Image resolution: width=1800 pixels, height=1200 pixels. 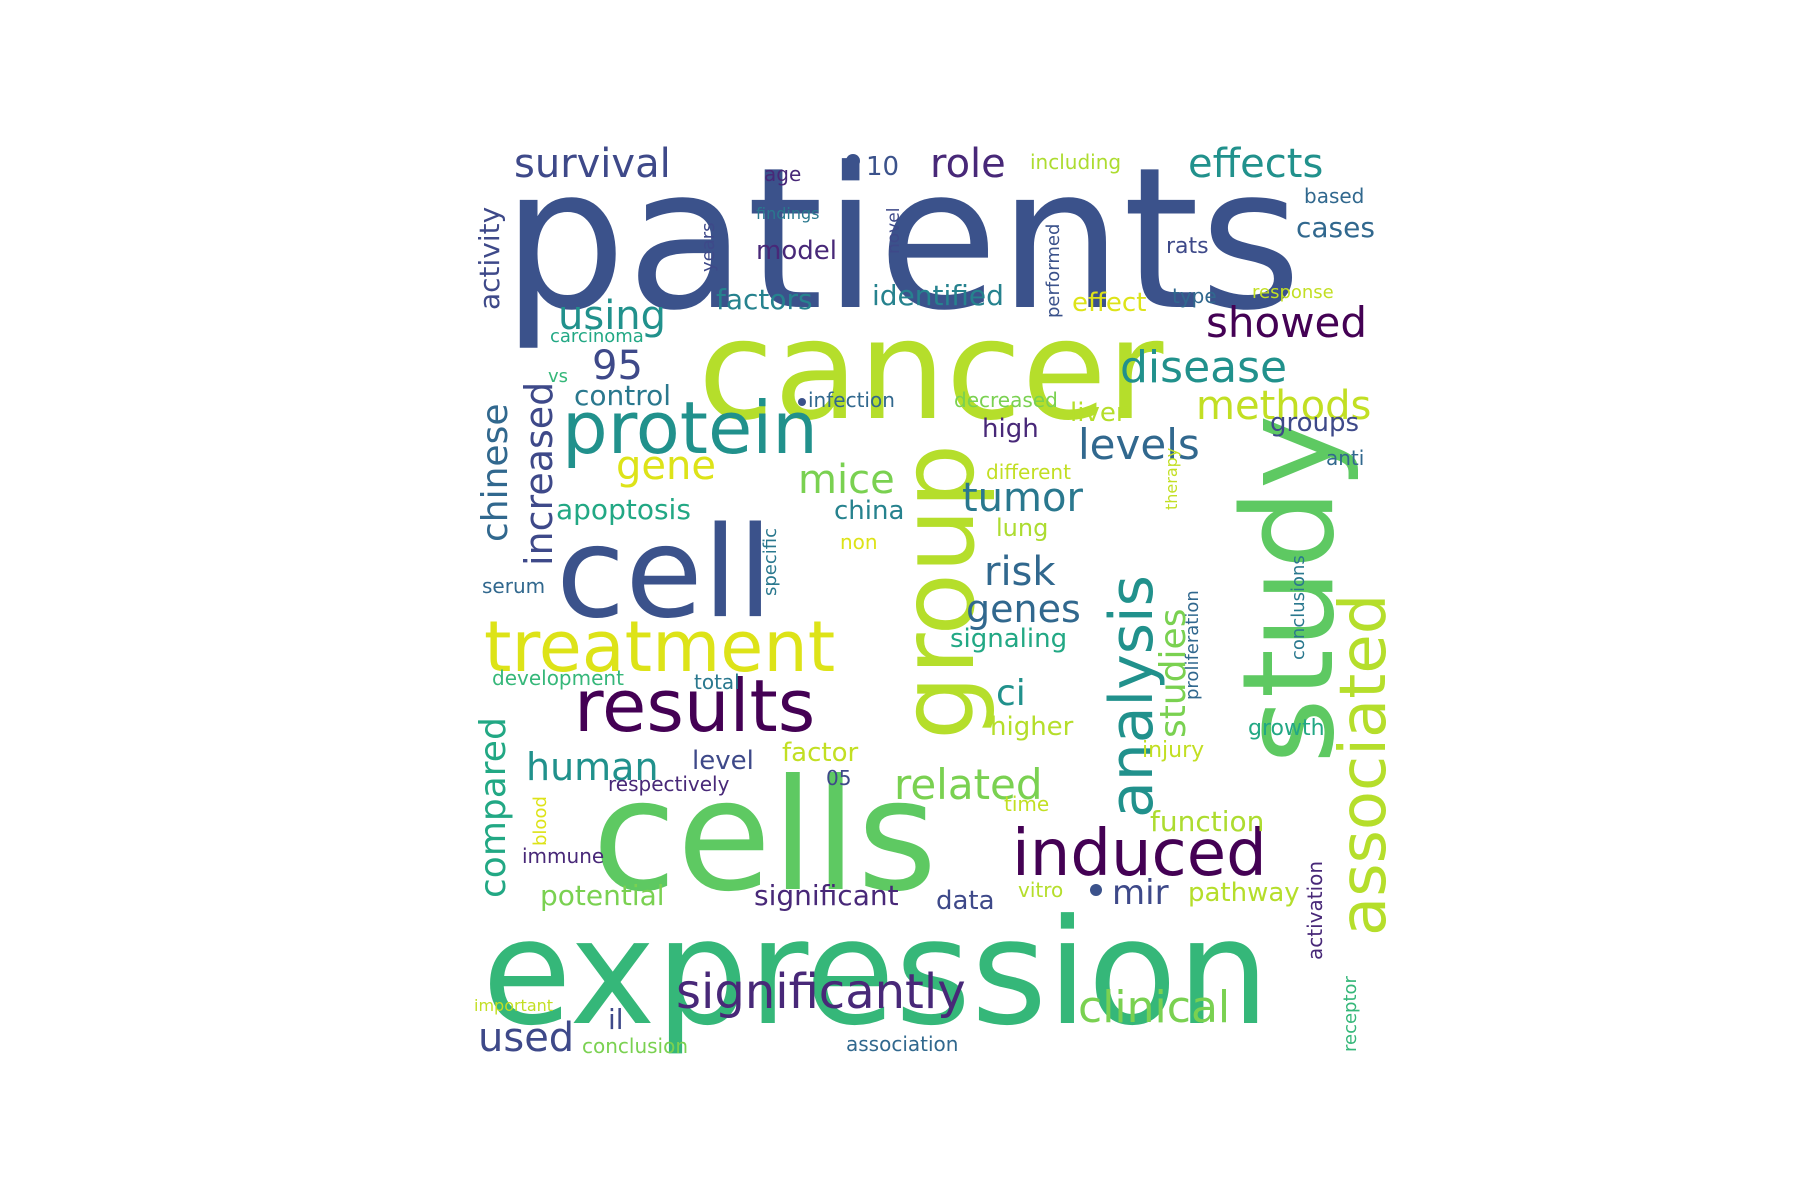 I want to click on word-human: human, so click(x=592, y=767).